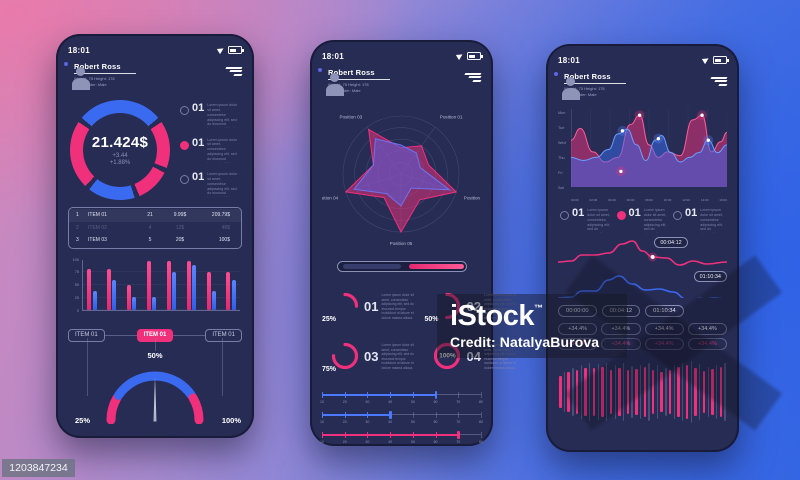  What do you see at coordinates (642, 311) in the screenshot?
I see `time-badges-row: 00:00:00 00:04:12 01:10:34` at bounding box center [642, 311].